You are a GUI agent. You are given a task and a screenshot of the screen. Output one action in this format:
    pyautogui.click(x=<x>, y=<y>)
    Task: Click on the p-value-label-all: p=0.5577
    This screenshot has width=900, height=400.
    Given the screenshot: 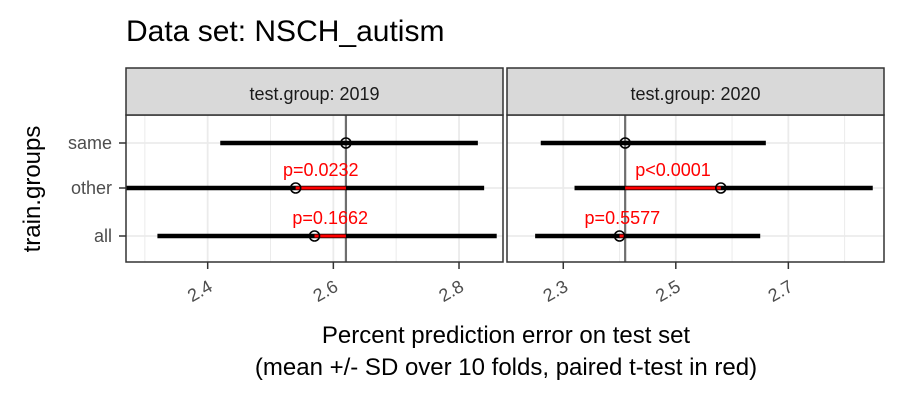 What is the action you would take?
    pyautogui.click(x=623, y=218)
    